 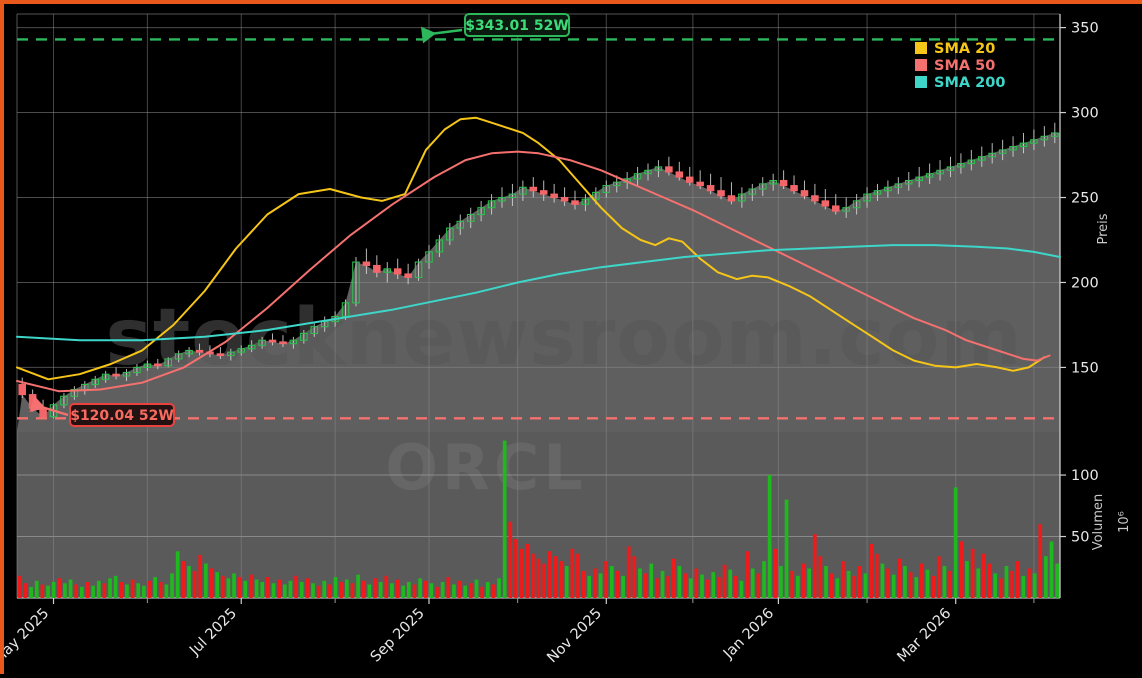 What do you see at coordinates (102, 411) in the screenshot?
I see `annotation-low-52w: $120.04 52W` at bounding box center [102, 411].